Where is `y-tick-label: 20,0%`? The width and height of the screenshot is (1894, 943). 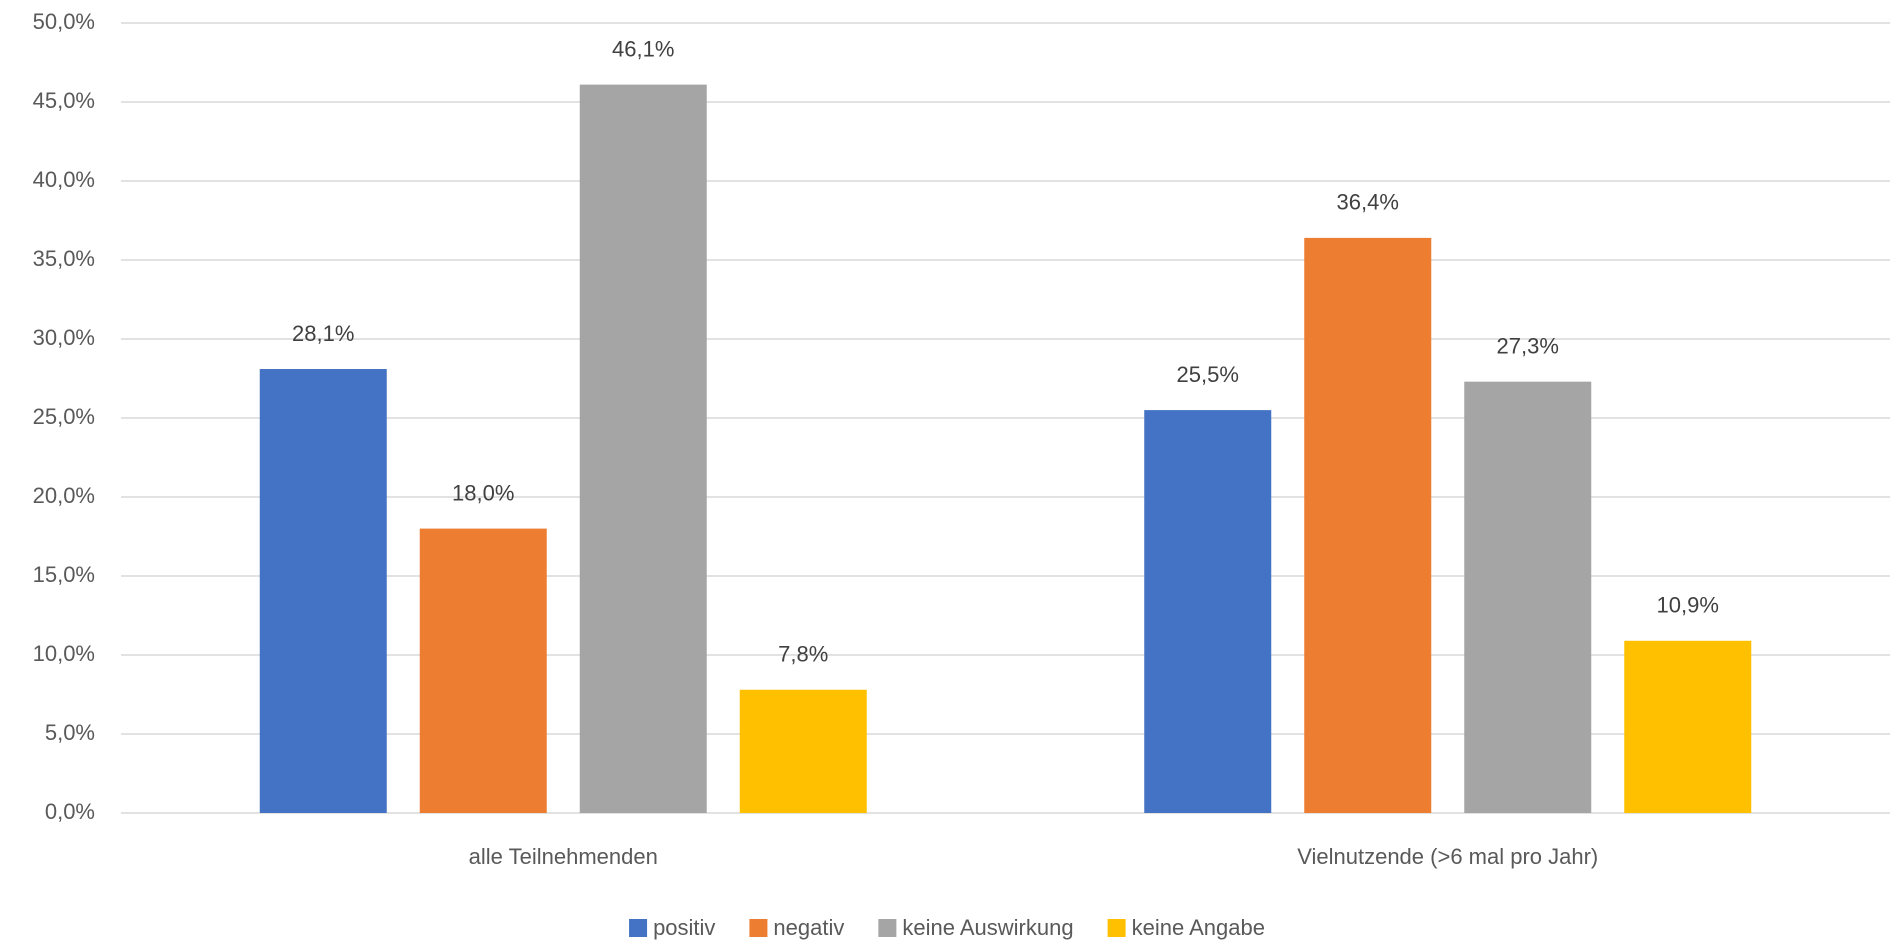 y-tick-label: 20,0% is located at coordinates (64, 495).